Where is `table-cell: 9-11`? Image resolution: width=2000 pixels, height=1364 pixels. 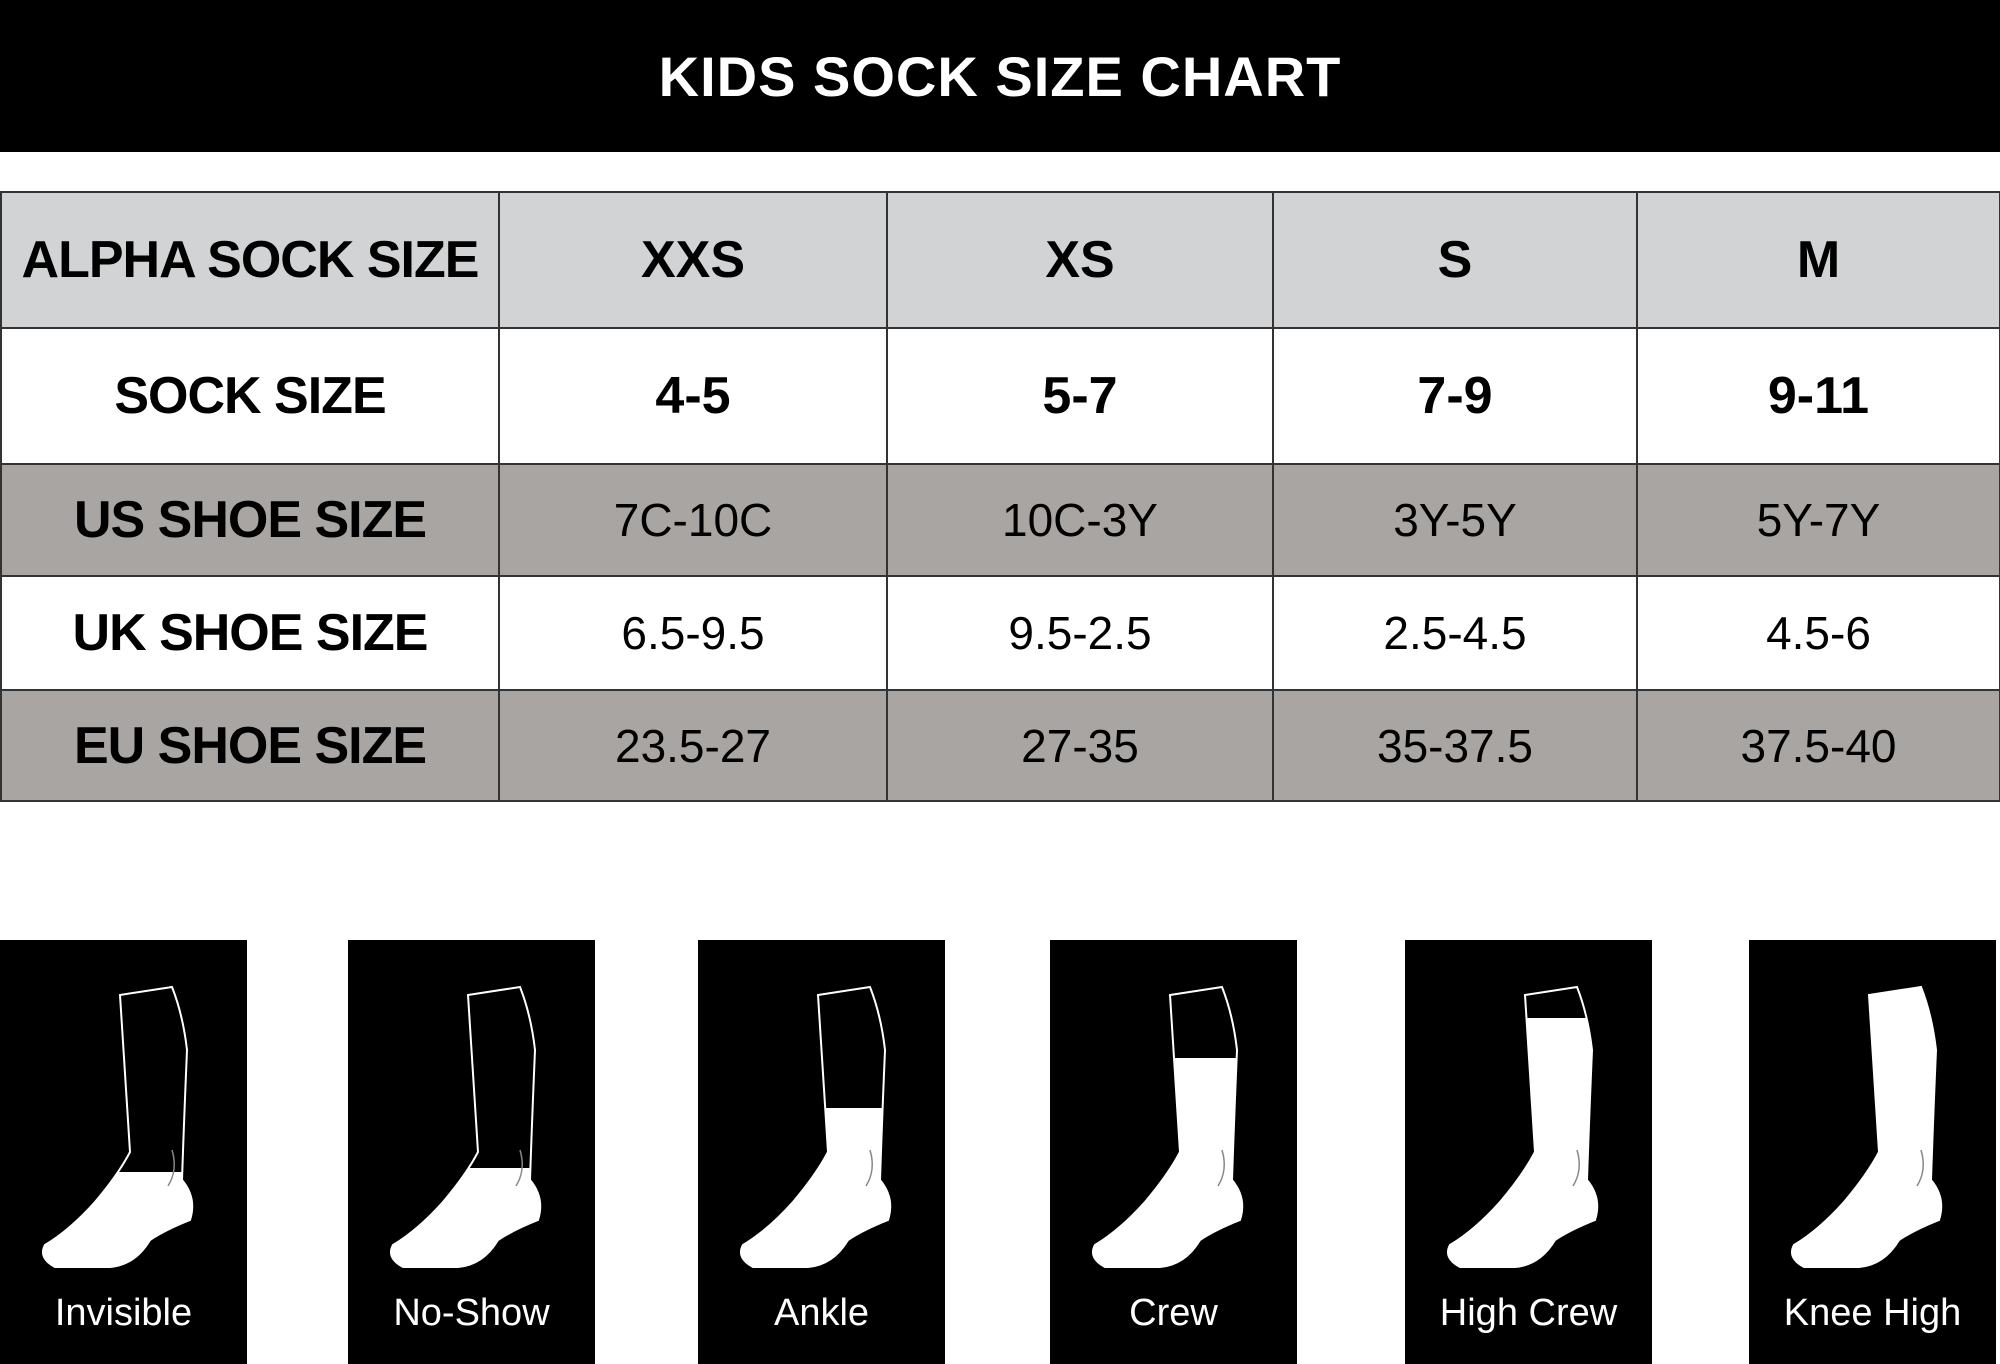
table-cell: 9-11 is located at coordinates (1818, 396).